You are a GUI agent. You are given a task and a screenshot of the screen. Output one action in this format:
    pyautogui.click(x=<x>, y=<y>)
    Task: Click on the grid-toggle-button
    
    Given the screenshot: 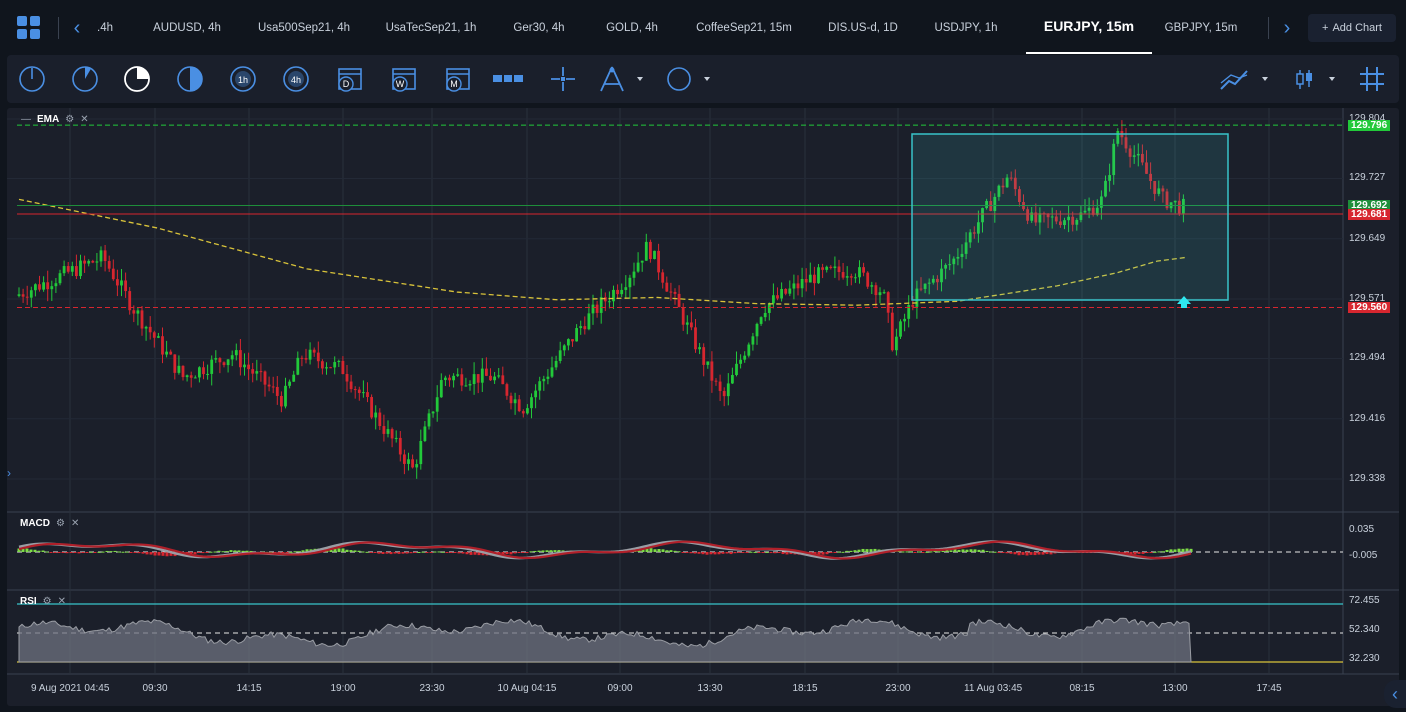 What is the action you would take?
    pyautogui.click(x=1372, y=79)
    